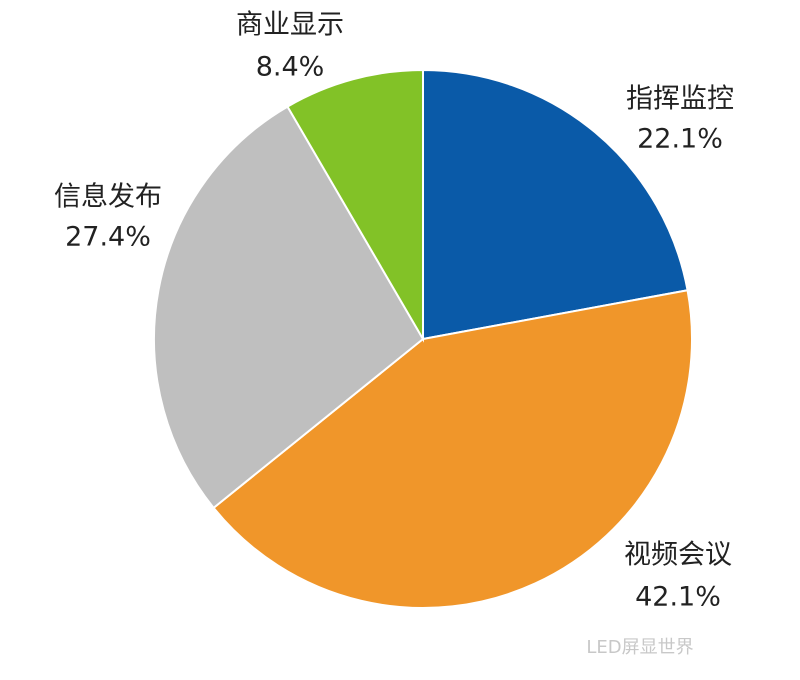 This screenshot has width=800, height=680. I want to click on value-label: 27.4%, so click(108, 237).